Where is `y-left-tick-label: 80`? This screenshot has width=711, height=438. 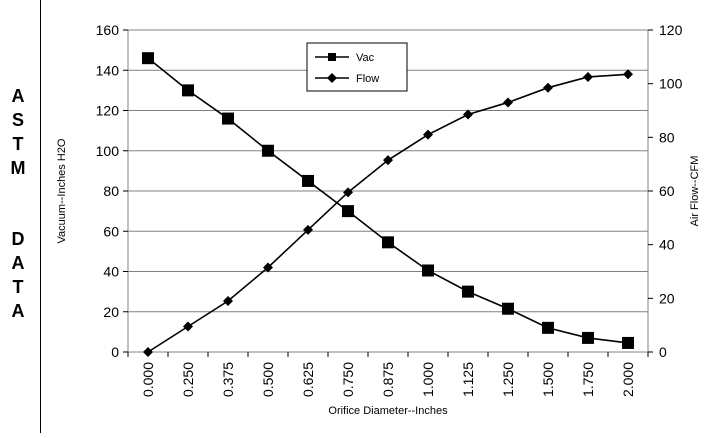
y-left-tick-label: 80 is located at coordinates (111, 191).